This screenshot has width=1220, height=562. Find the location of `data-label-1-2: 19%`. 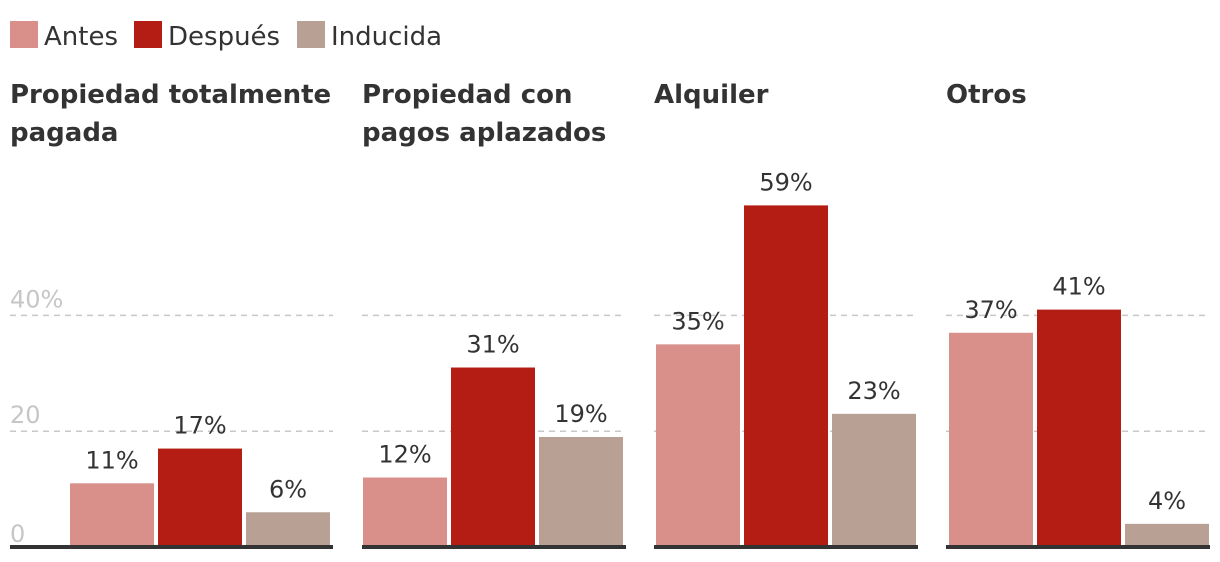

data-label-1-2: 19% is located at coordinates (580, 414).